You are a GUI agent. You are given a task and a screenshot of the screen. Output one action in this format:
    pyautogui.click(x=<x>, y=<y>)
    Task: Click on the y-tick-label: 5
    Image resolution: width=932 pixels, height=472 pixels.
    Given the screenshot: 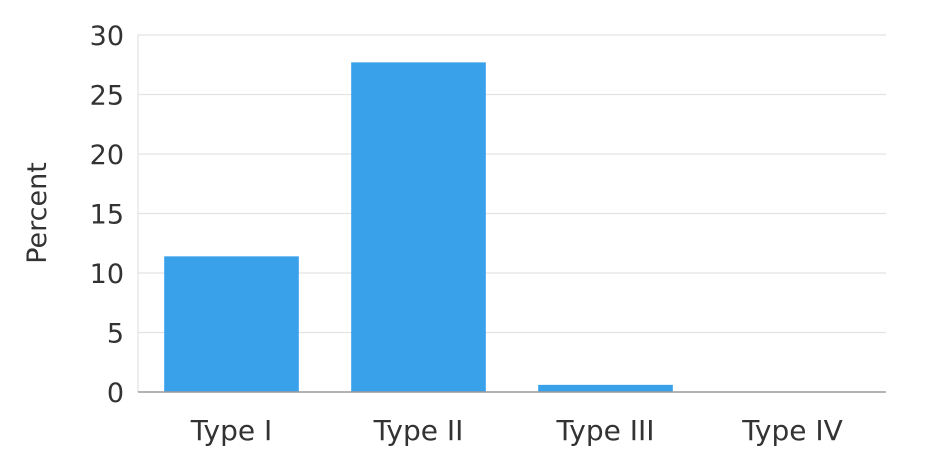 What is the action you would take?
    pyautogui.click(x=115, y=334)
    